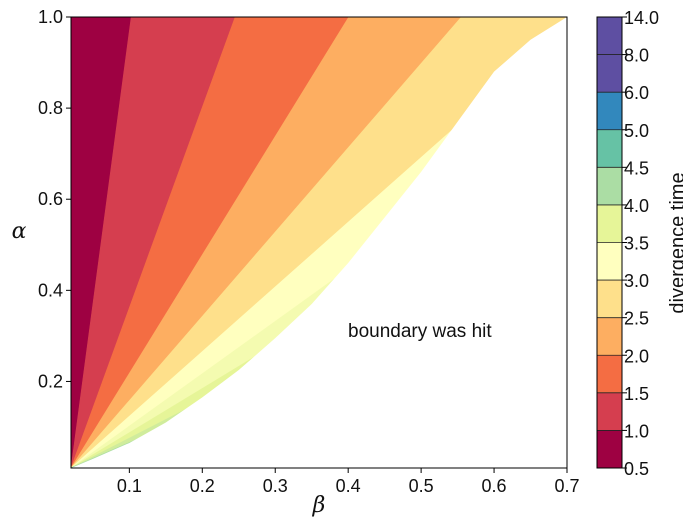  I want to click on x-axis-label: β, so click(319, 505).